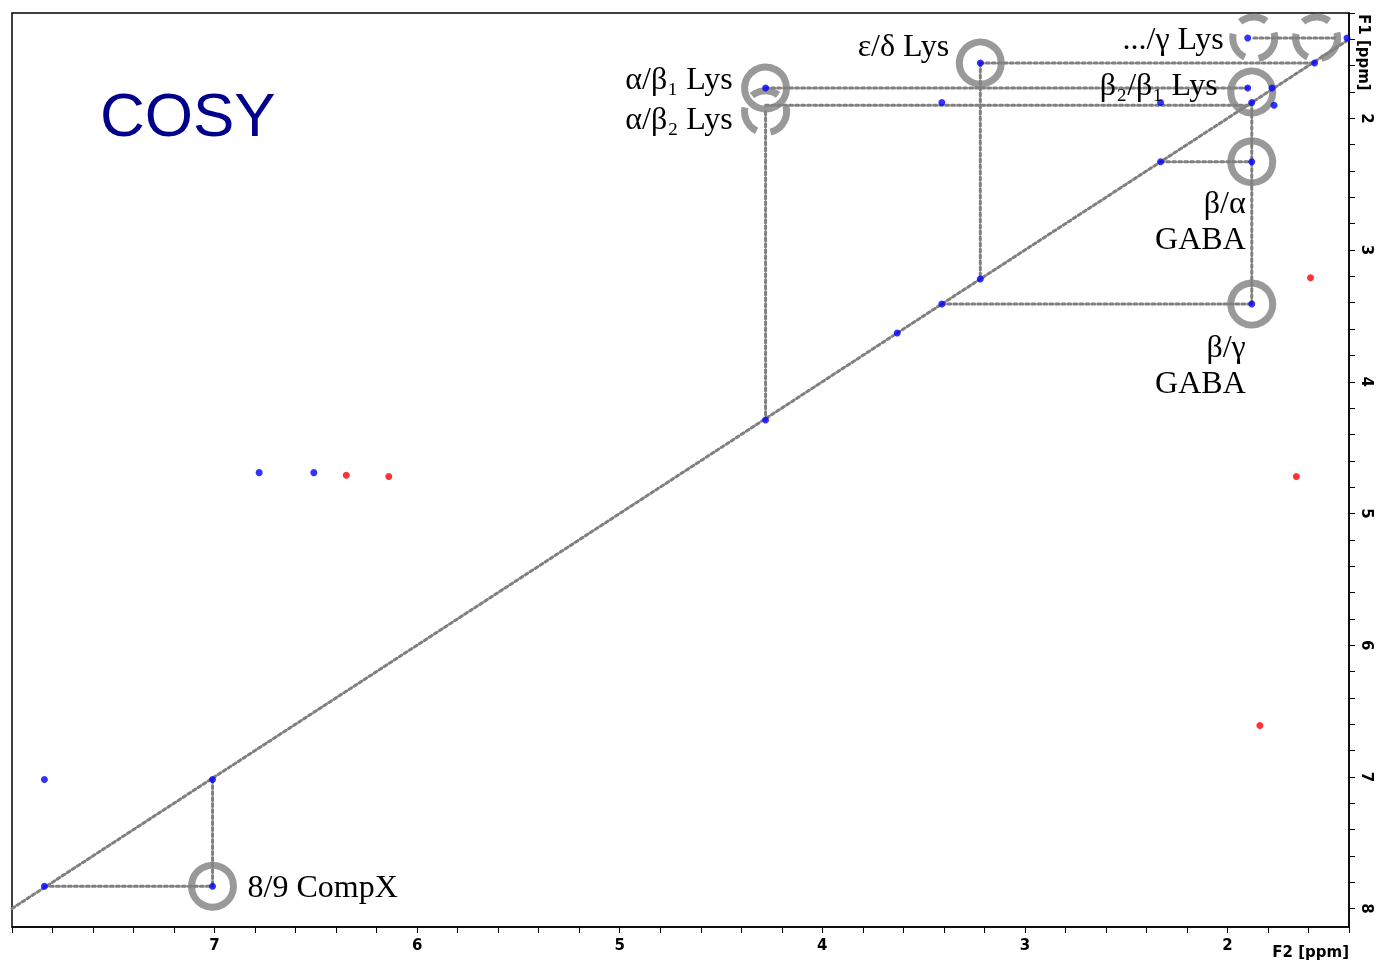 The image size is (1381, 961). Describe the element at coordinates (1200, 364) in the screenshot. I see `annotation: β/γ GABA` at that location.